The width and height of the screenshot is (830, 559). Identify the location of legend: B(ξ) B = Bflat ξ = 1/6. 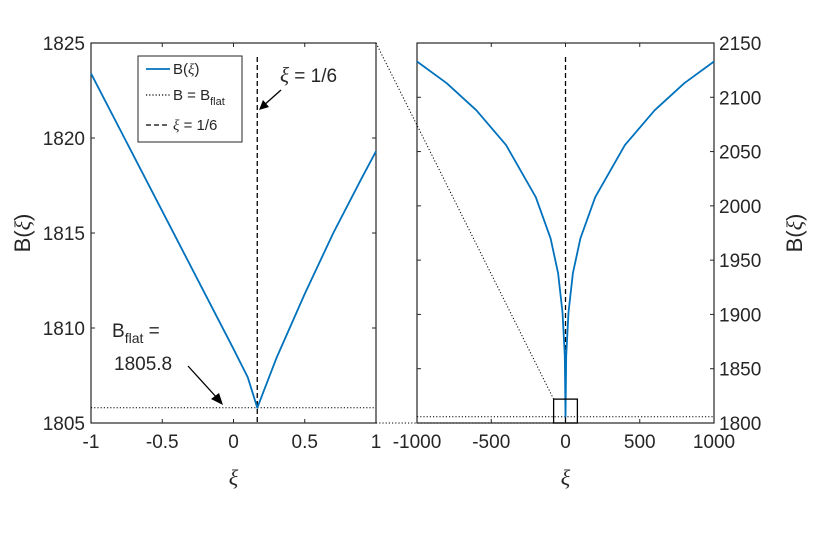
(190, 99).